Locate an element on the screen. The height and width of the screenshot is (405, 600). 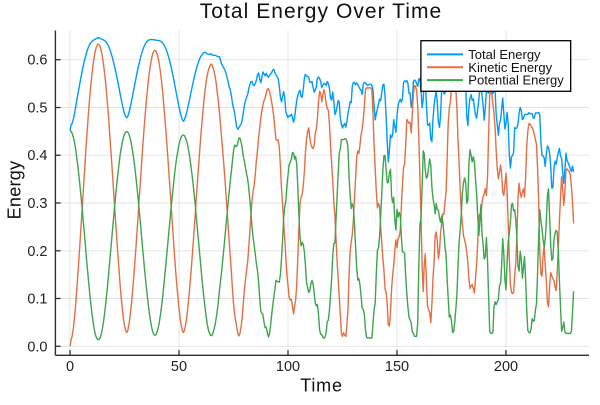
svg-text: Potential Energy is located at coordinates (516, 80).